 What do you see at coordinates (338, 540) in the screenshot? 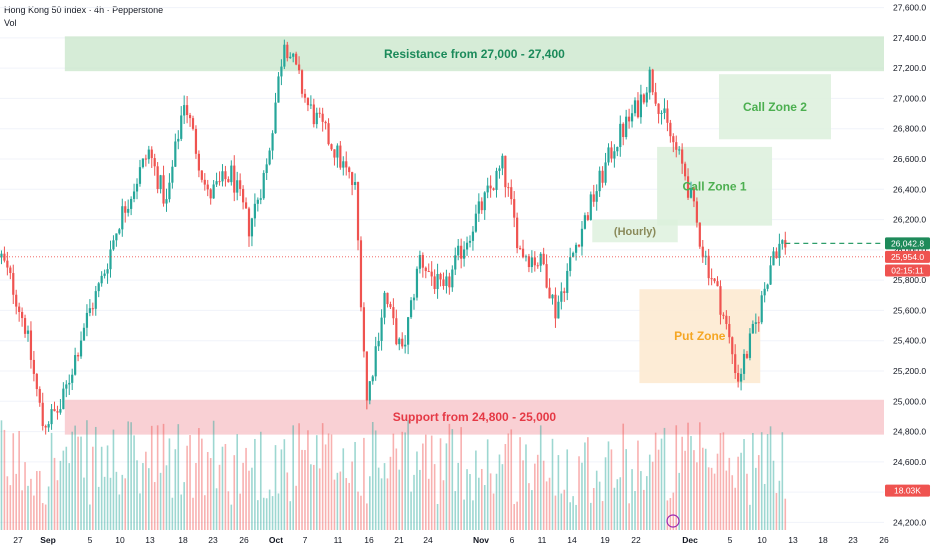
I see `x-tick-label: 11` at bounding box center [338, 540].